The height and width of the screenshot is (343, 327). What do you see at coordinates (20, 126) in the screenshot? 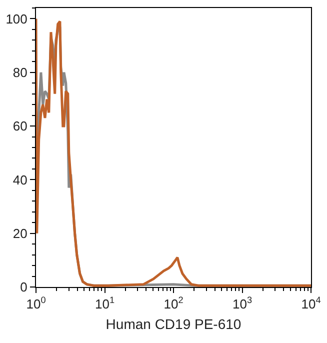
I see `y-tick-label: 60` at bounding box center [20, 126].